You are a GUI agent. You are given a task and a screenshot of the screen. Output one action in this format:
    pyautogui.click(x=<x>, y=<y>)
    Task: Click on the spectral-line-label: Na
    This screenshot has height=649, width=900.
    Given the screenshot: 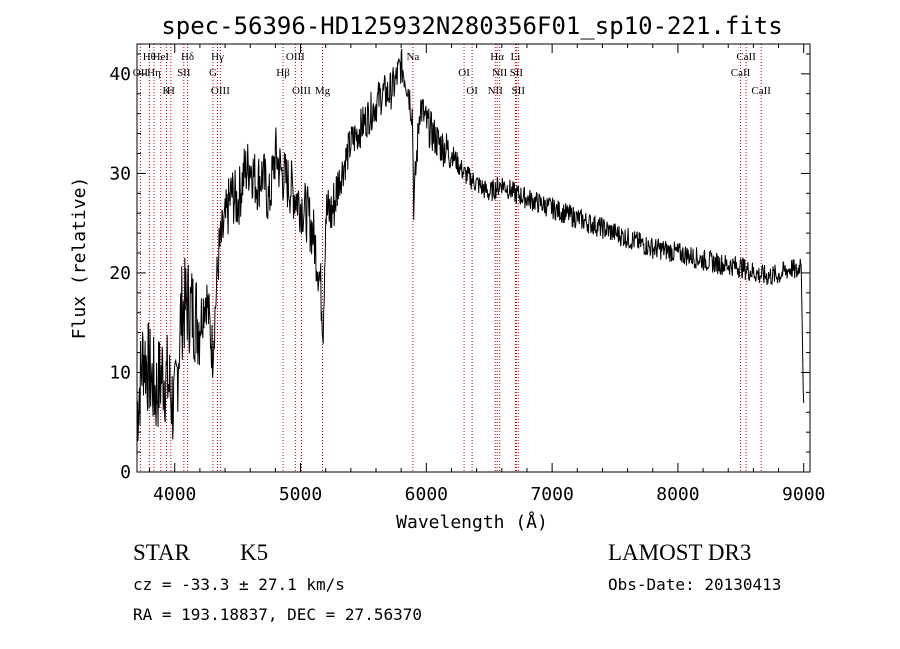 What is the action you would take?
    pyautogui.click(x=412, y=57)
    